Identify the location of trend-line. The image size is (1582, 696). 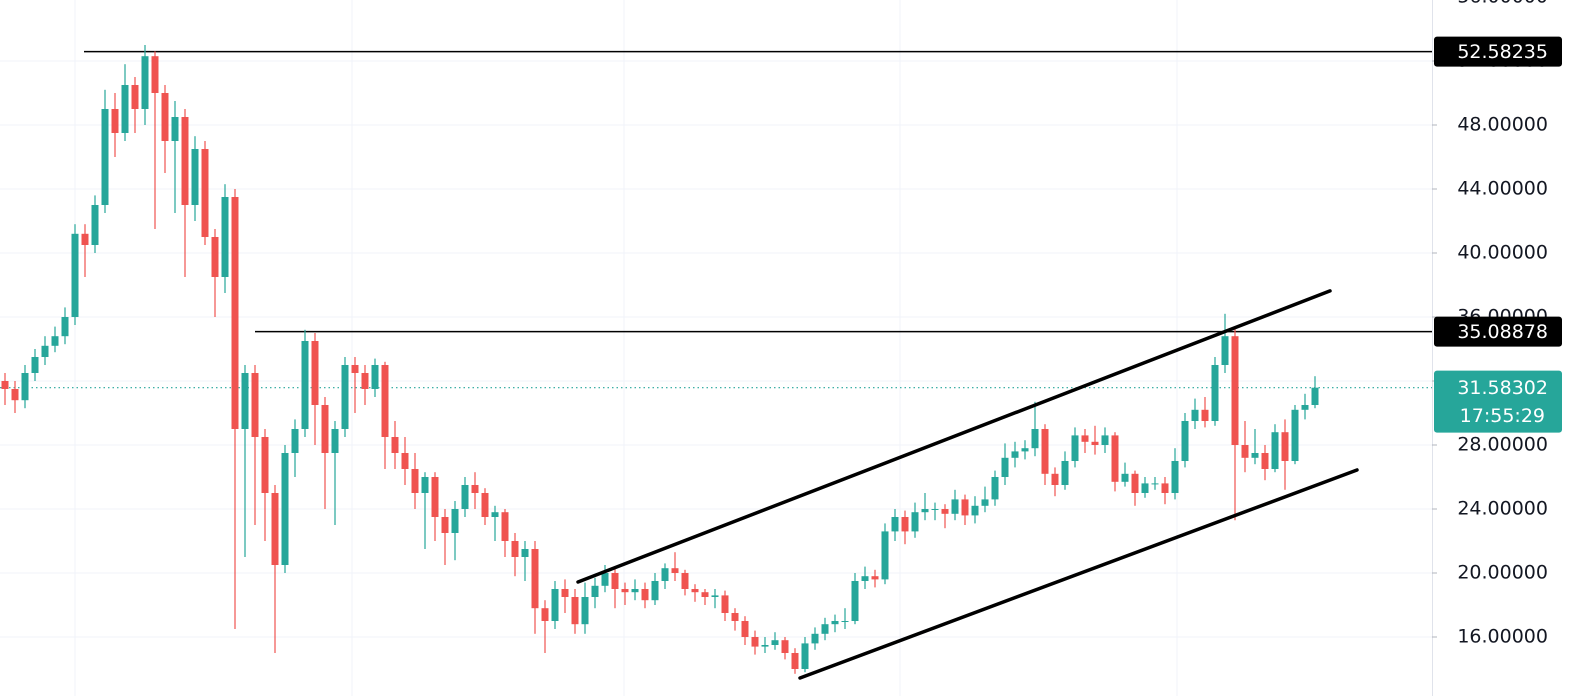
(1078, 574).